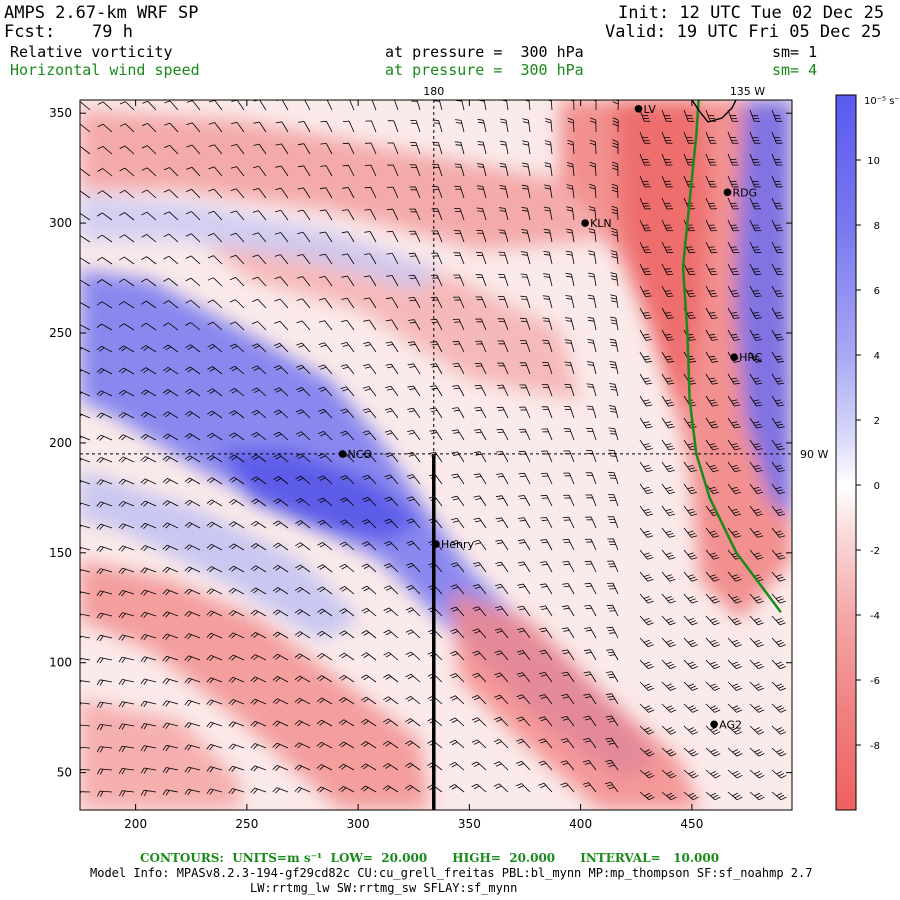  I want to click on y-tick-label: 150, so click(60, 553).